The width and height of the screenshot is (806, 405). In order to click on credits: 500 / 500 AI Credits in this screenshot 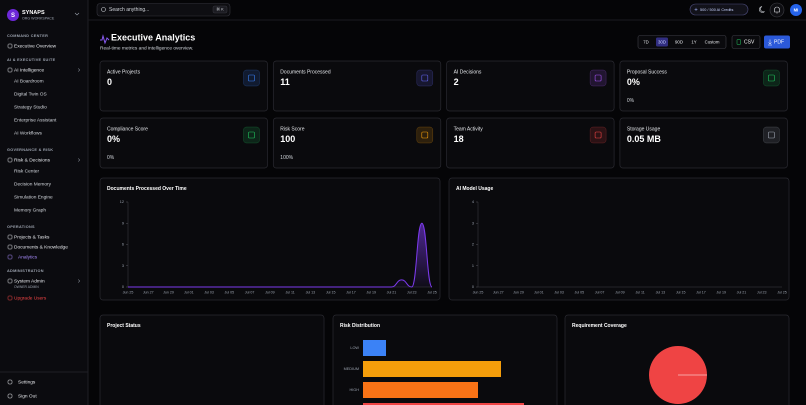, I will do `click(716, 10)`.